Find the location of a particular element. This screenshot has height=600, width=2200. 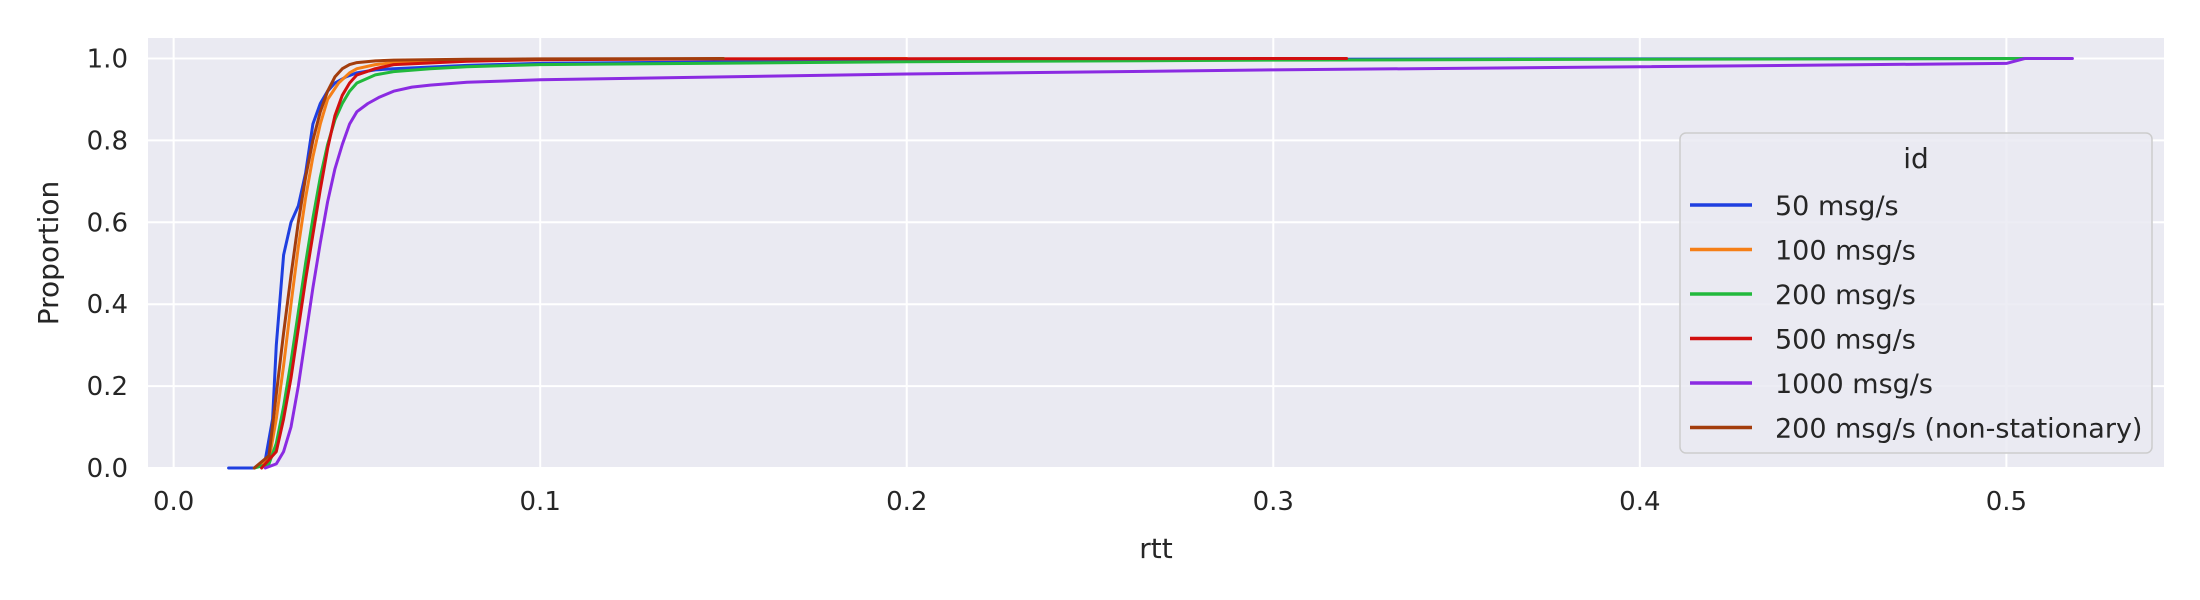

legend-label: 200 msg/s (non-stationary) is located at coordinates (1958, 429).